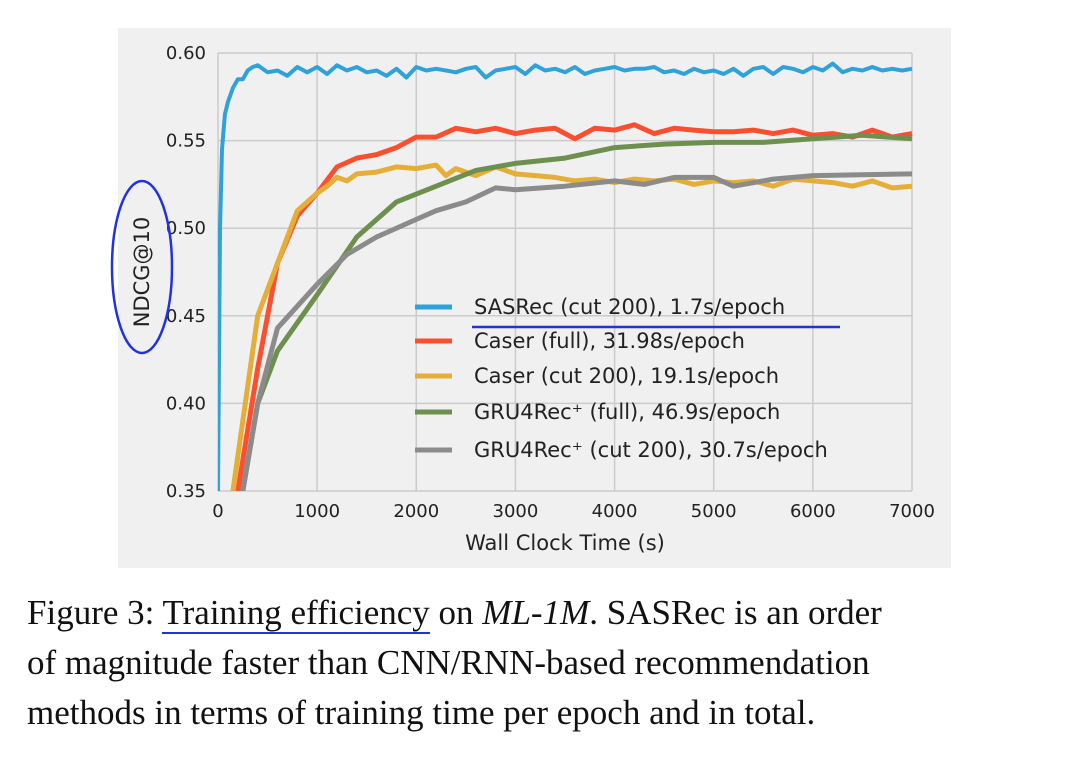  I want to click on caption-prefix: Figure 3:, so click(95, 612).